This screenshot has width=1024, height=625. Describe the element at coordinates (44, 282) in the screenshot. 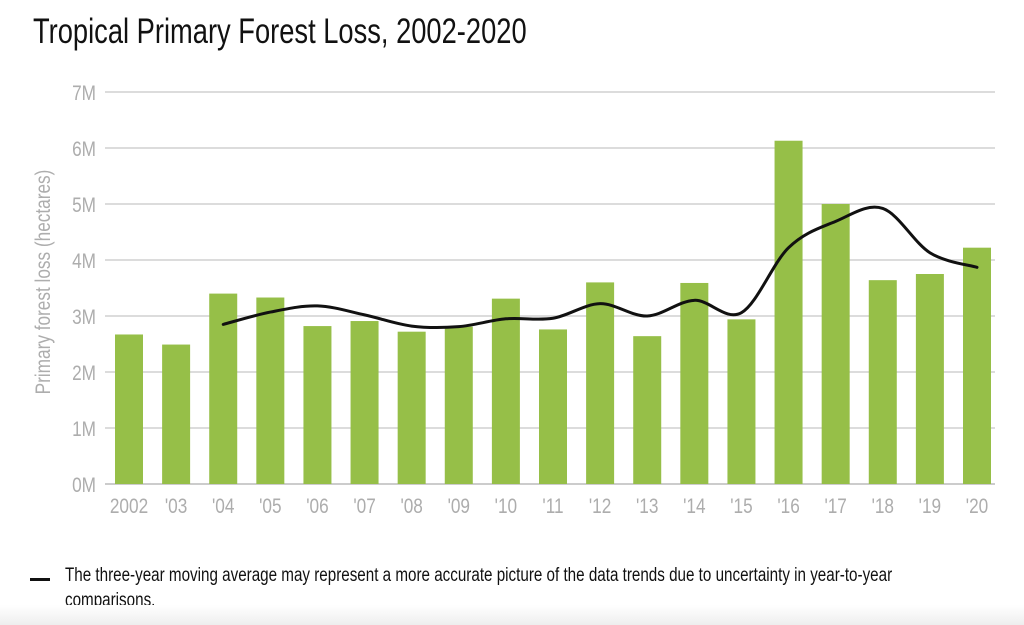

I see `y-axis-title: Primary forest loss (hectares)` at that location.